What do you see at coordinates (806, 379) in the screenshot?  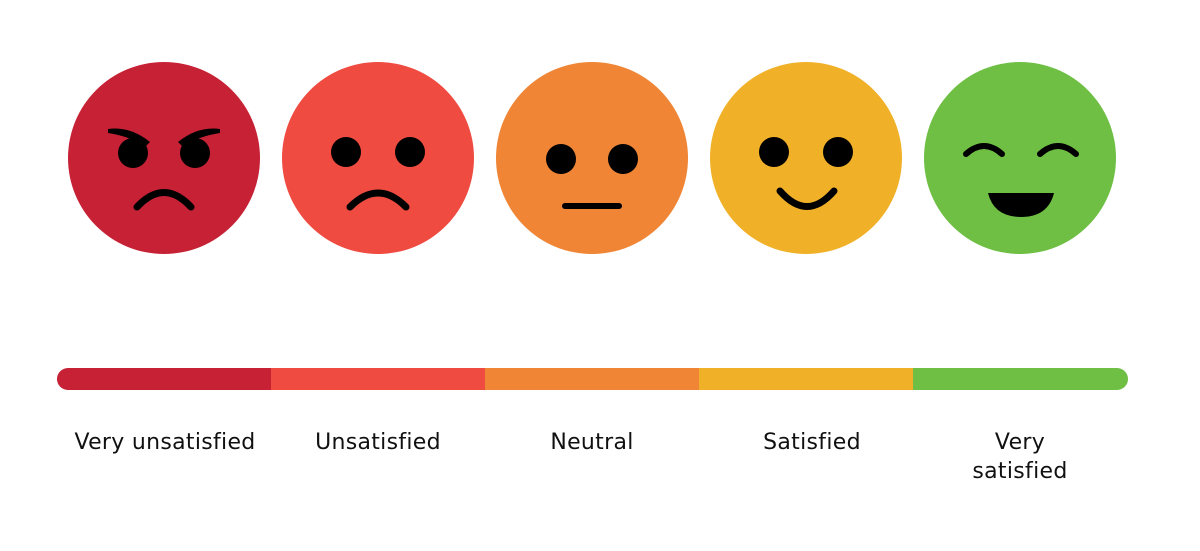 I see `scale-bar-segment-satisfied` at bounding box center [806, 379].